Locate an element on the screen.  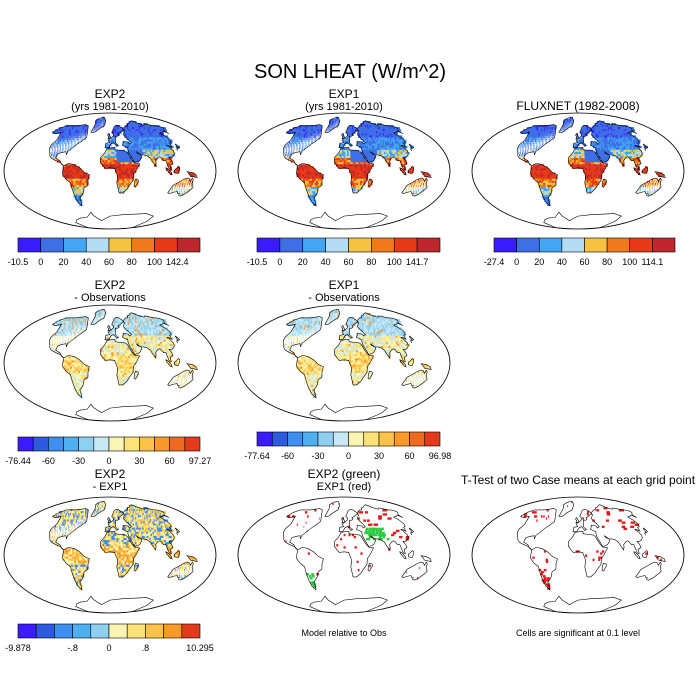
coastline-madagascar is located at coordinates (604, 183).